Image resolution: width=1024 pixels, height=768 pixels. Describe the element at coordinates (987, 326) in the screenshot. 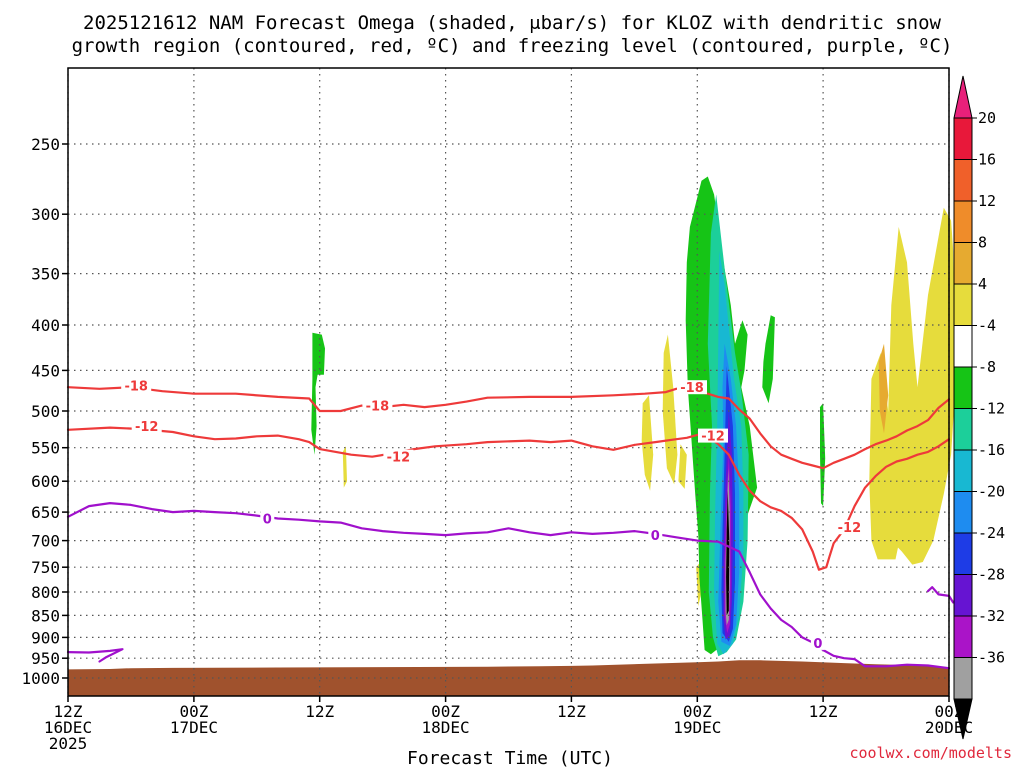

I see `colorbar-label: -4` at that location.